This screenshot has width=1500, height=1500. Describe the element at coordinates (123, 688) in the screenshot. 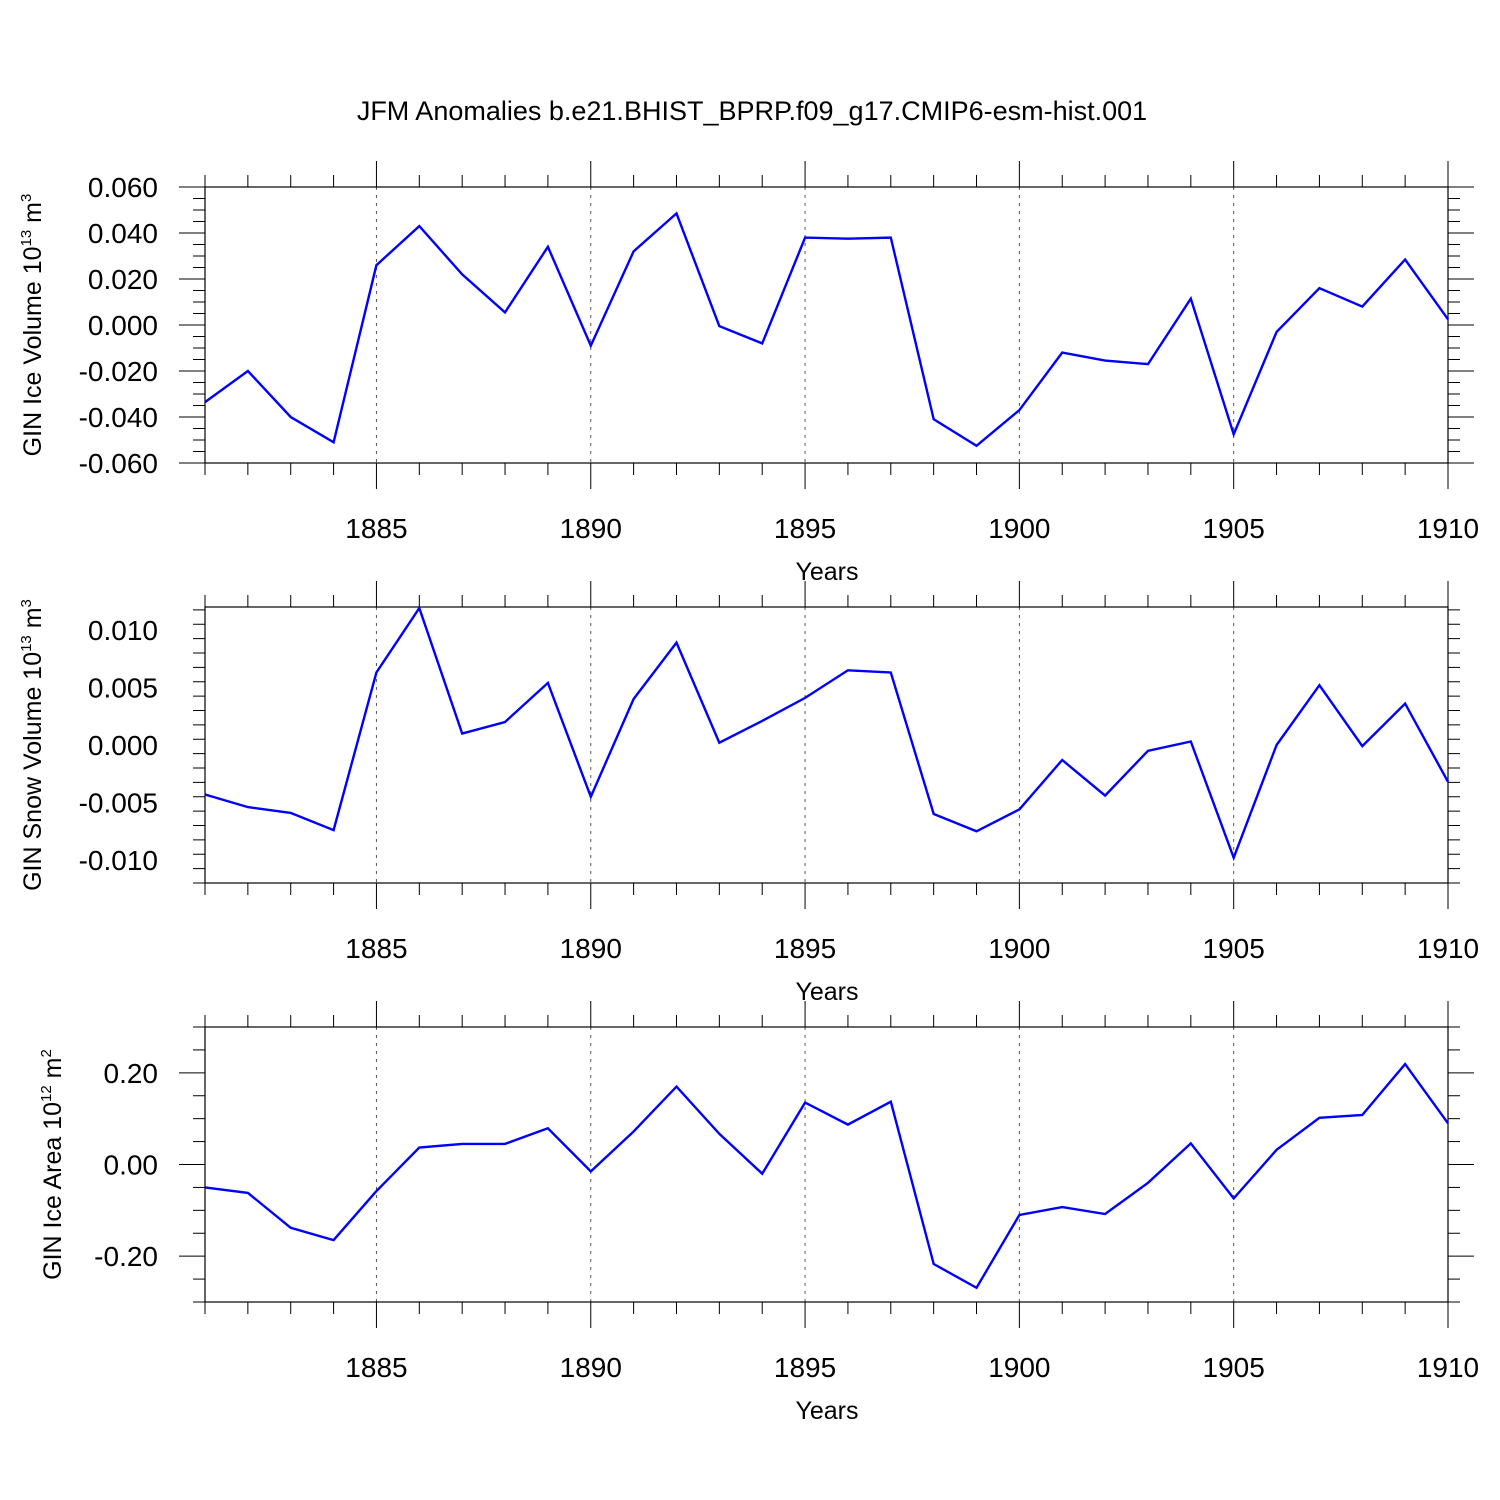

I see `y-tick-label: 0.005` at that location.